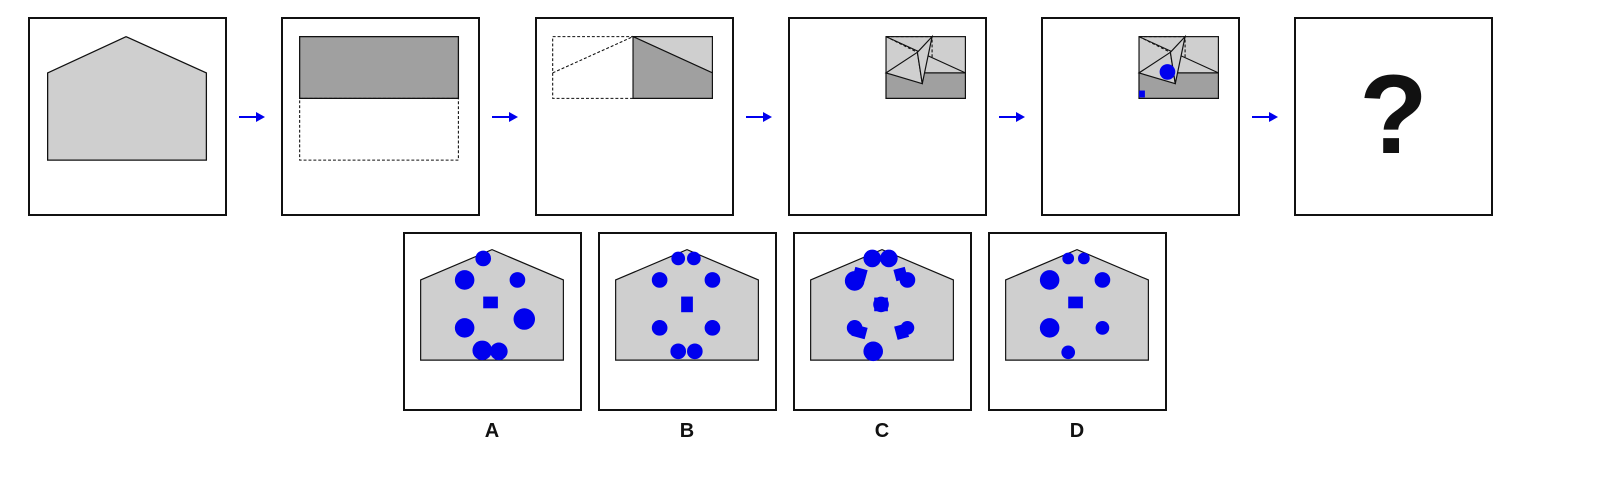  Describe the element at coordinates (1178, 66) in the screenshot. I see `punch-step` at that location.